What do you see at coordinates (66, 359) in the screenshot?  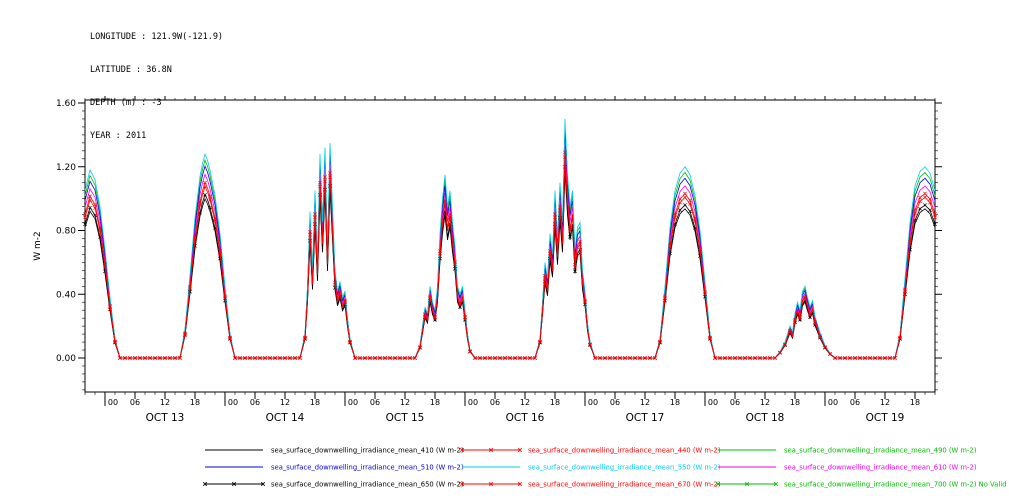 I see `y-tick-label: 0.00` at bounding box center [66, 359].